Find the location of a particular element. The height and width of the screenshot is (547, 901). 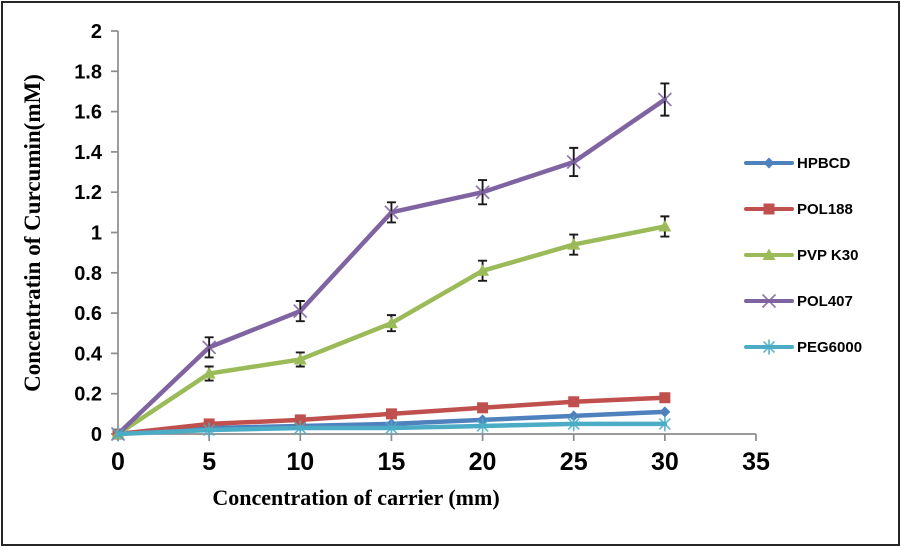

x-tick-label: 25 is located at coordinates (574, 462).